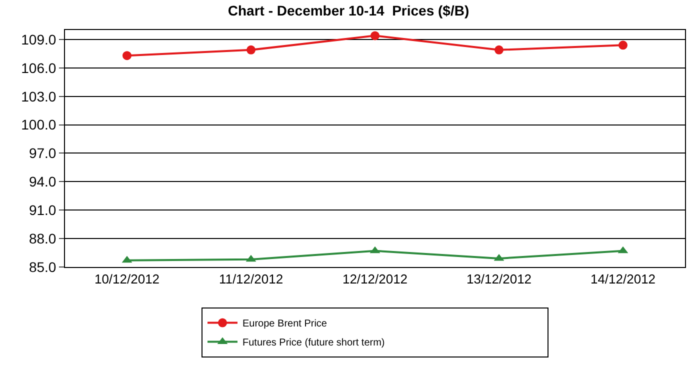  Describe the element at coordinates (127, 279) in the screenshot. I see `x-tick-label: 10/12/2012` at that location.